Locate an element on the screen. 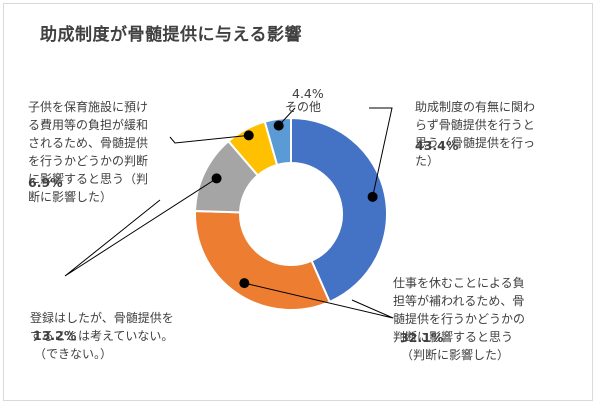  slice-value-1: 32.1% is located at coordinates (422, 337).